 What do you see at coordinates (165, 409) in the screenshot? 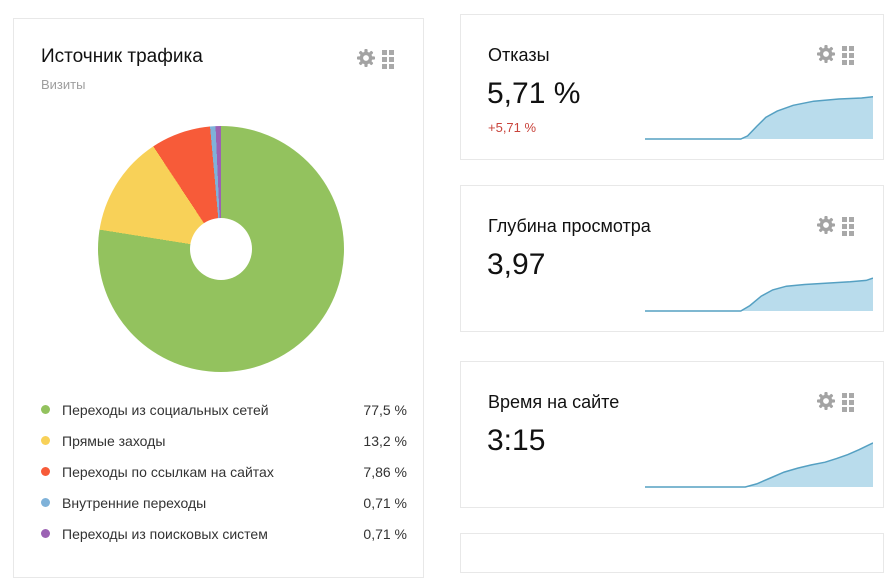
I see `legend-label: Переходы из социальных сетей` at bounding box center [165, 409].